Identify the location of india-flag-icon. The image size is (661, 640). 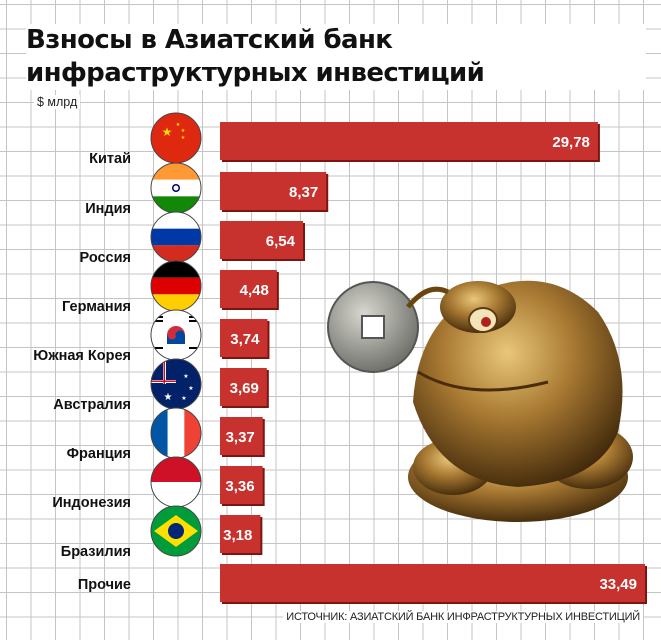
(176, 188).